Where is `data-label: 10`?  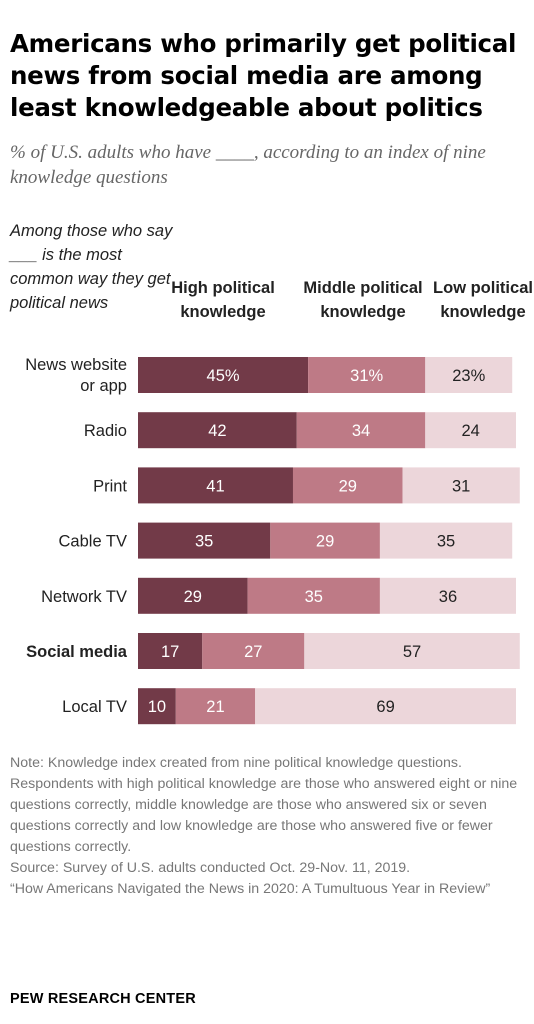
data-label: 10 is located at coordinates (157, 707).